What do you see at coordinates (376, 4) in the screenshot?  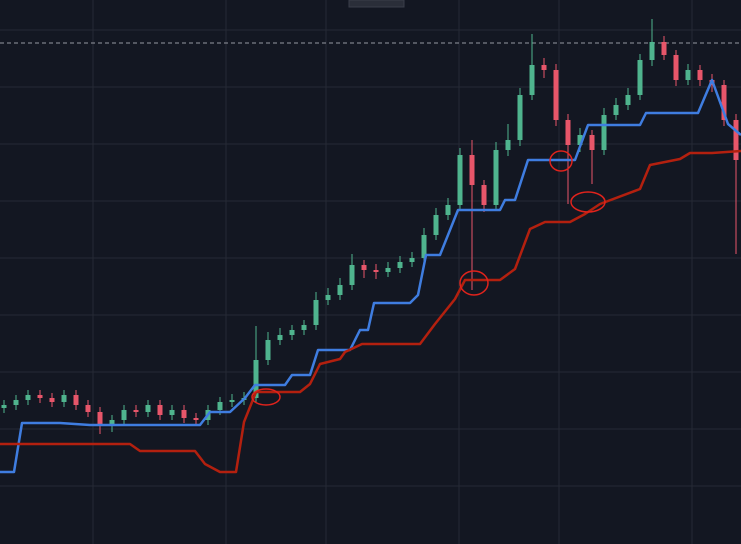 I see `top-tab` at bounding box center [376, 4].